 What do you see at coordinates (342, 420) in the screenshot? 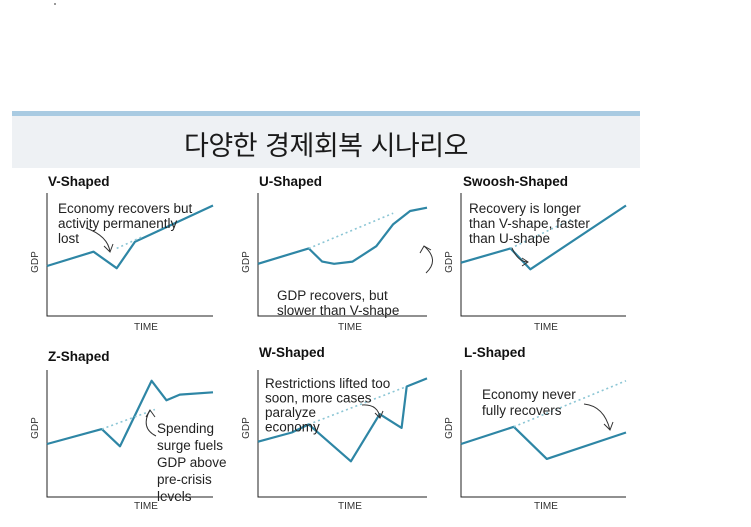
I see `w-shaped-gdp-line` at bounding box center [342, 420].